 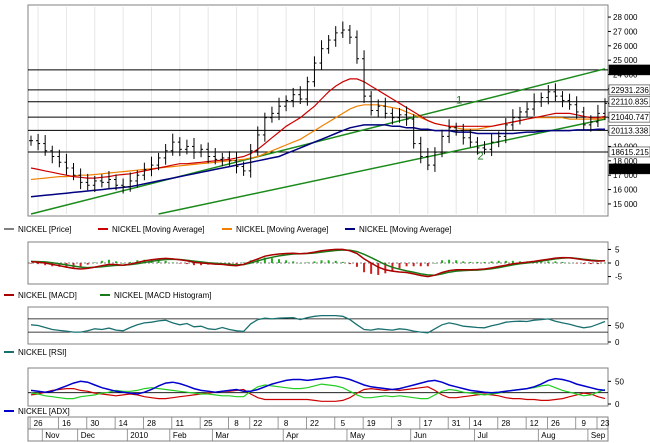 What do you see at coordinates (617, 249) in the screenshot?
I see `macd-y-tick-label: 5` at bounding box center [617, 249].